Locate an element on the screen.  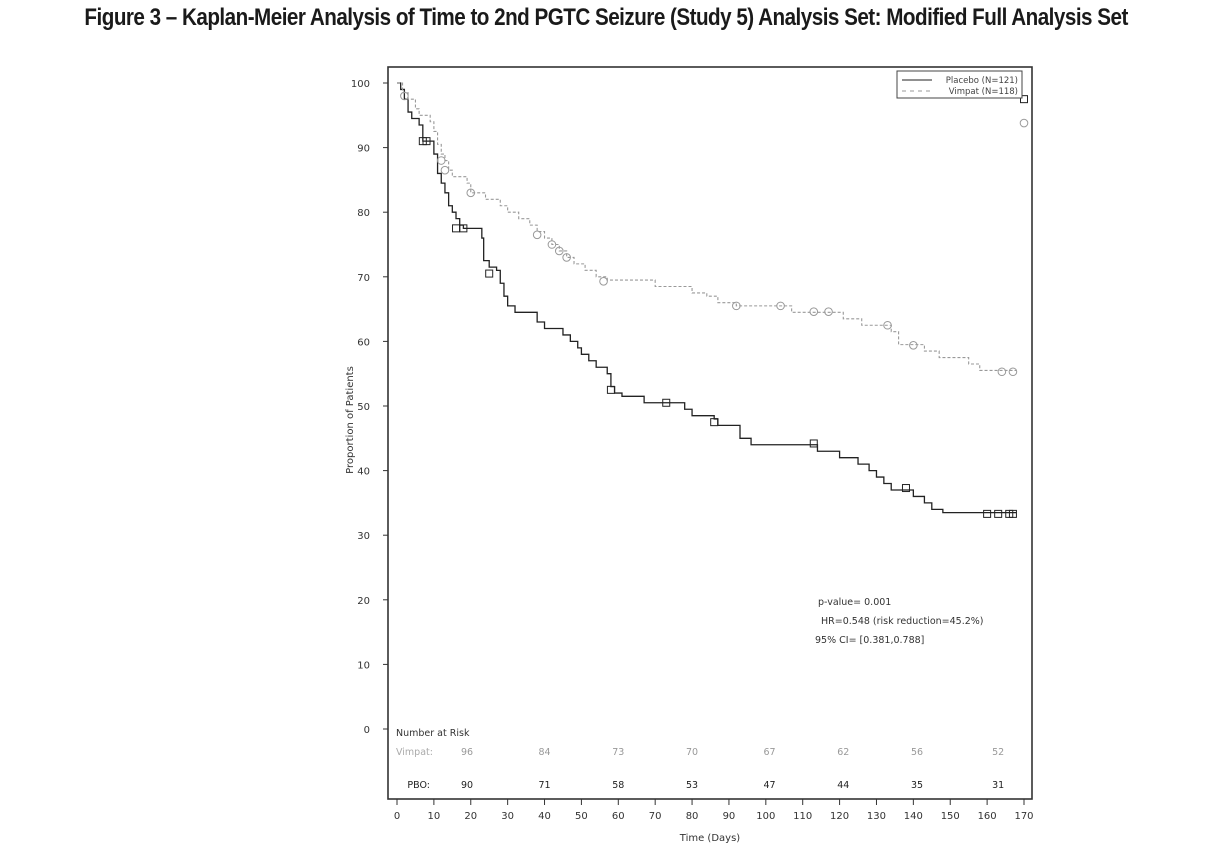
x-tick-label: 50 is located at coordinates (581, 816).